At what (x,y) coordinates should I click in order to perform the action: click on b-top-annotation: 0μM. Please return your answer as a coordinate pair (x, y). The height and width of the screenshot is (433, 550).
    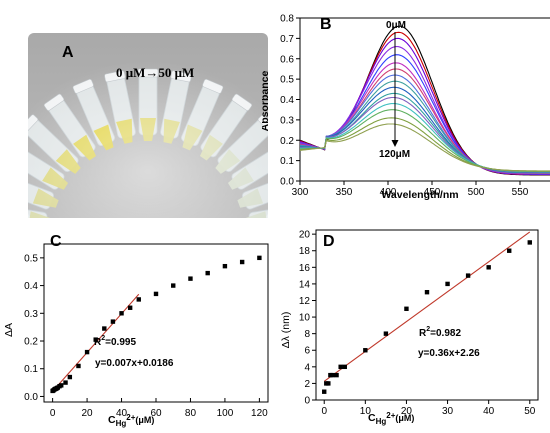
    Looking at the image, I should click on (396, 25).